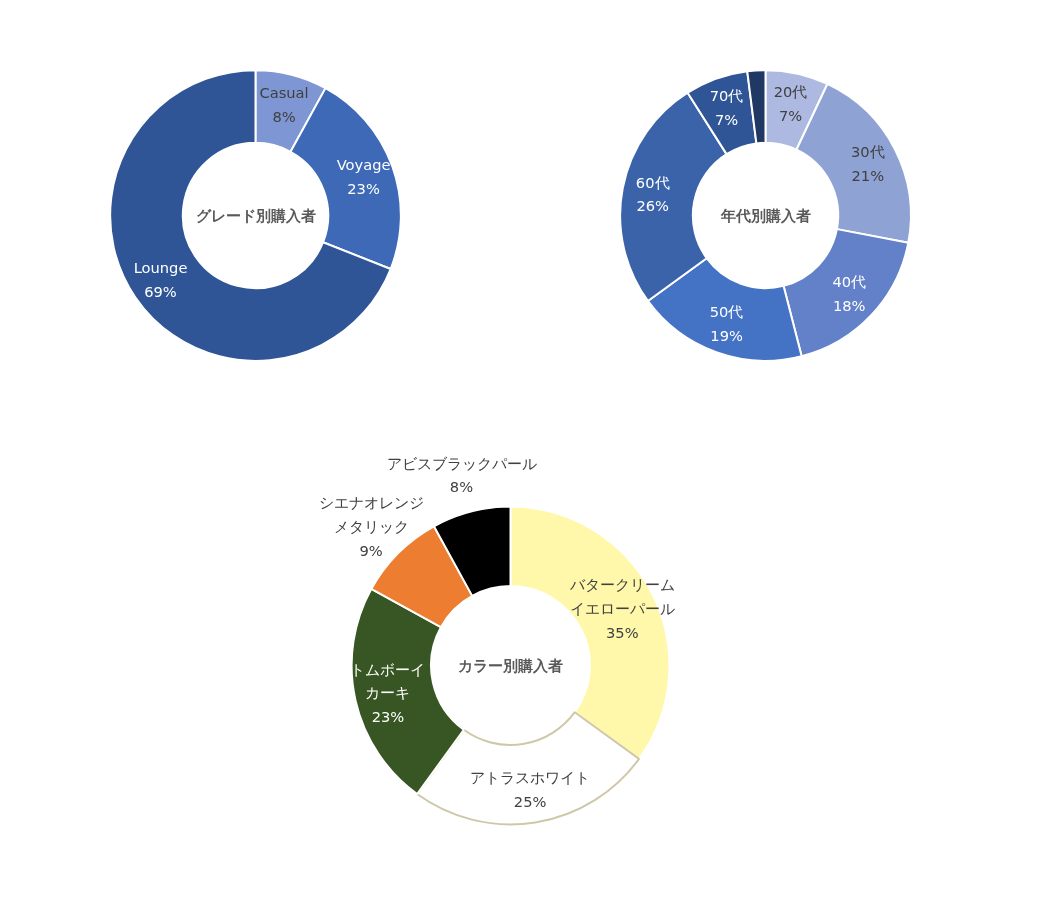  What do you see at coordinates (530, 777) in the screenshot?
I see `slice-label: アトラスホワイト` at bounding box center [530, 777].